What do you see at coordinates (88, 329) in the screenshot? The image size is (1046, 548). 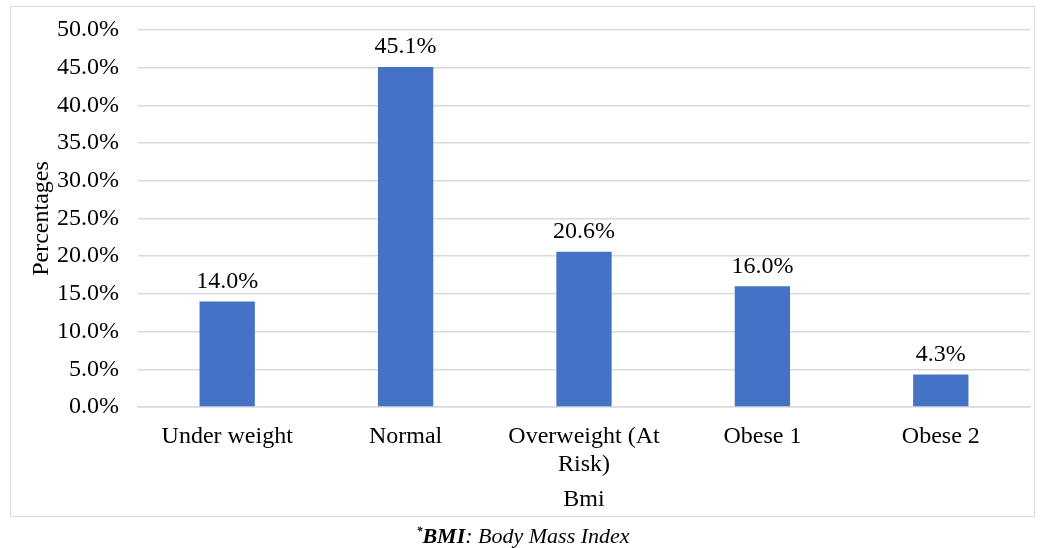 I see `y-tick-label: 10.0%` at bounding box center [88, 329].